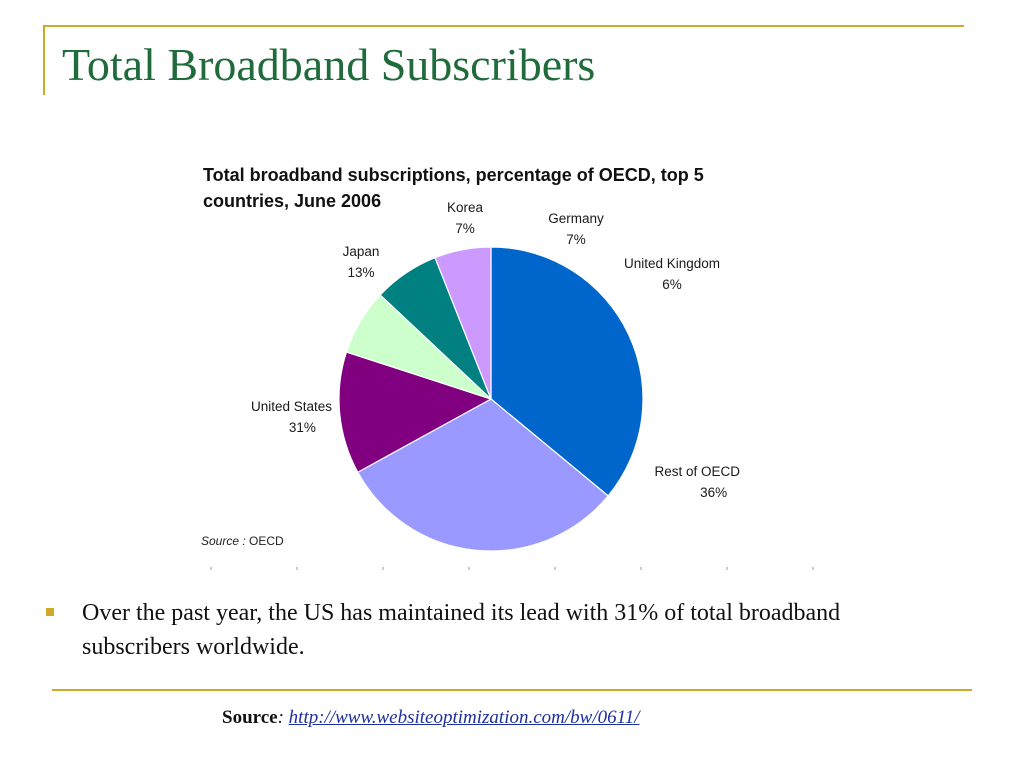 This screenshot has width=1024, height=768. Describe the element at coordinates (44, 60) in the screenshot. I see `title-frame-left-rule` at that location.